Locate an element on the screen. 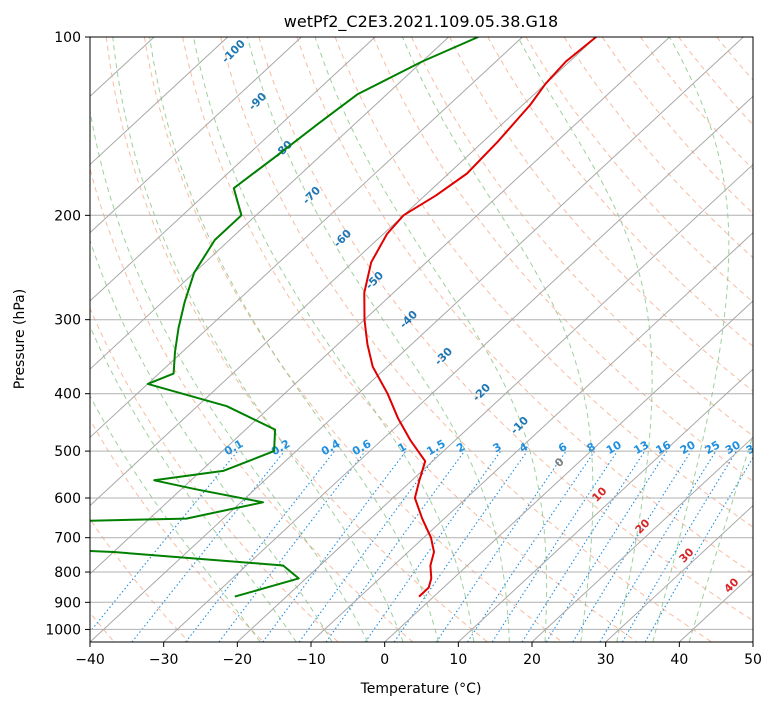  x-axis-label: Temperature (°C) is located at coordinates (421, 689).